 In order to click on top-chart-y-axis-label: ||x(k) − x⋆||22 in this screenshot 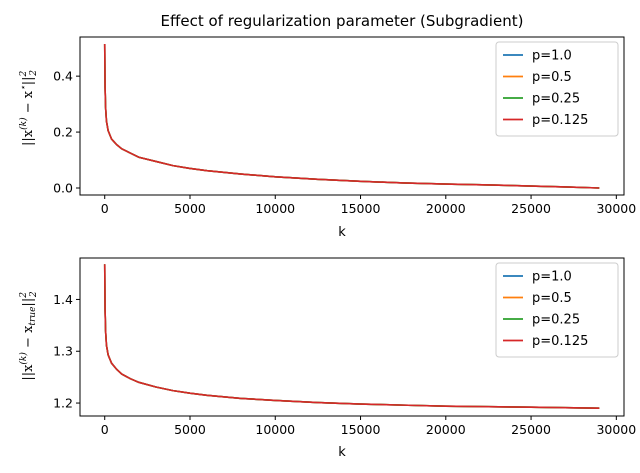, I will do `click(28, 108)`.